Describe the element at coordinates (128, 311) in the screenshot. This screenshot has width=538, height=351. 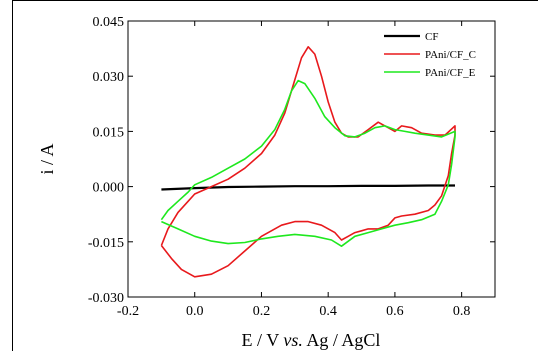
I see `x-tick-label: -0.2` at that location.